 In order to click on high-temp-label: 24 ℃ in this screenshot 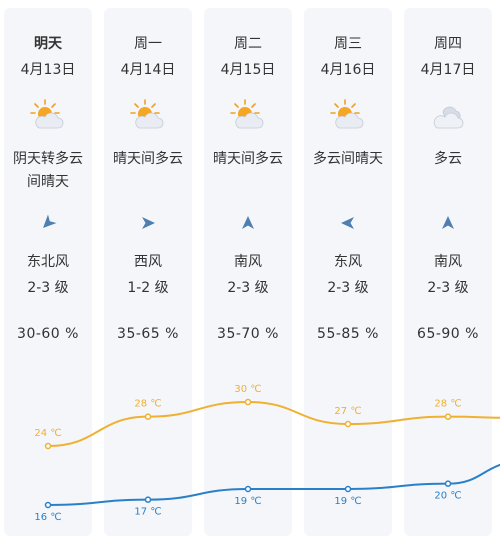, I will do `click(47, 433)`.